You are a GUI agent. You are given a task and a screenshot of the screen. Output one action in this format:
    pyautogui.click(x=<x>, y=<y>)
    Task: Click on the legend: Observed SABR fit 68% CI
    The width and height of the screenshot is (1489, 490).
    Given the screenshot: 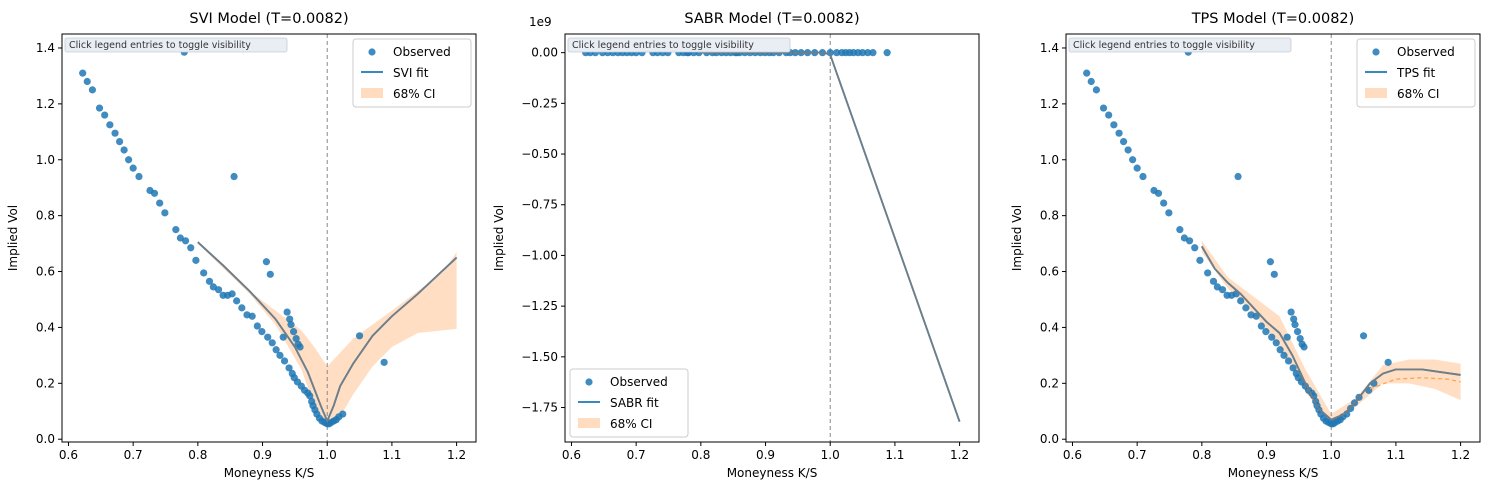 What is the action you would take?
    pyautogui.click(x=629, y=403)
    